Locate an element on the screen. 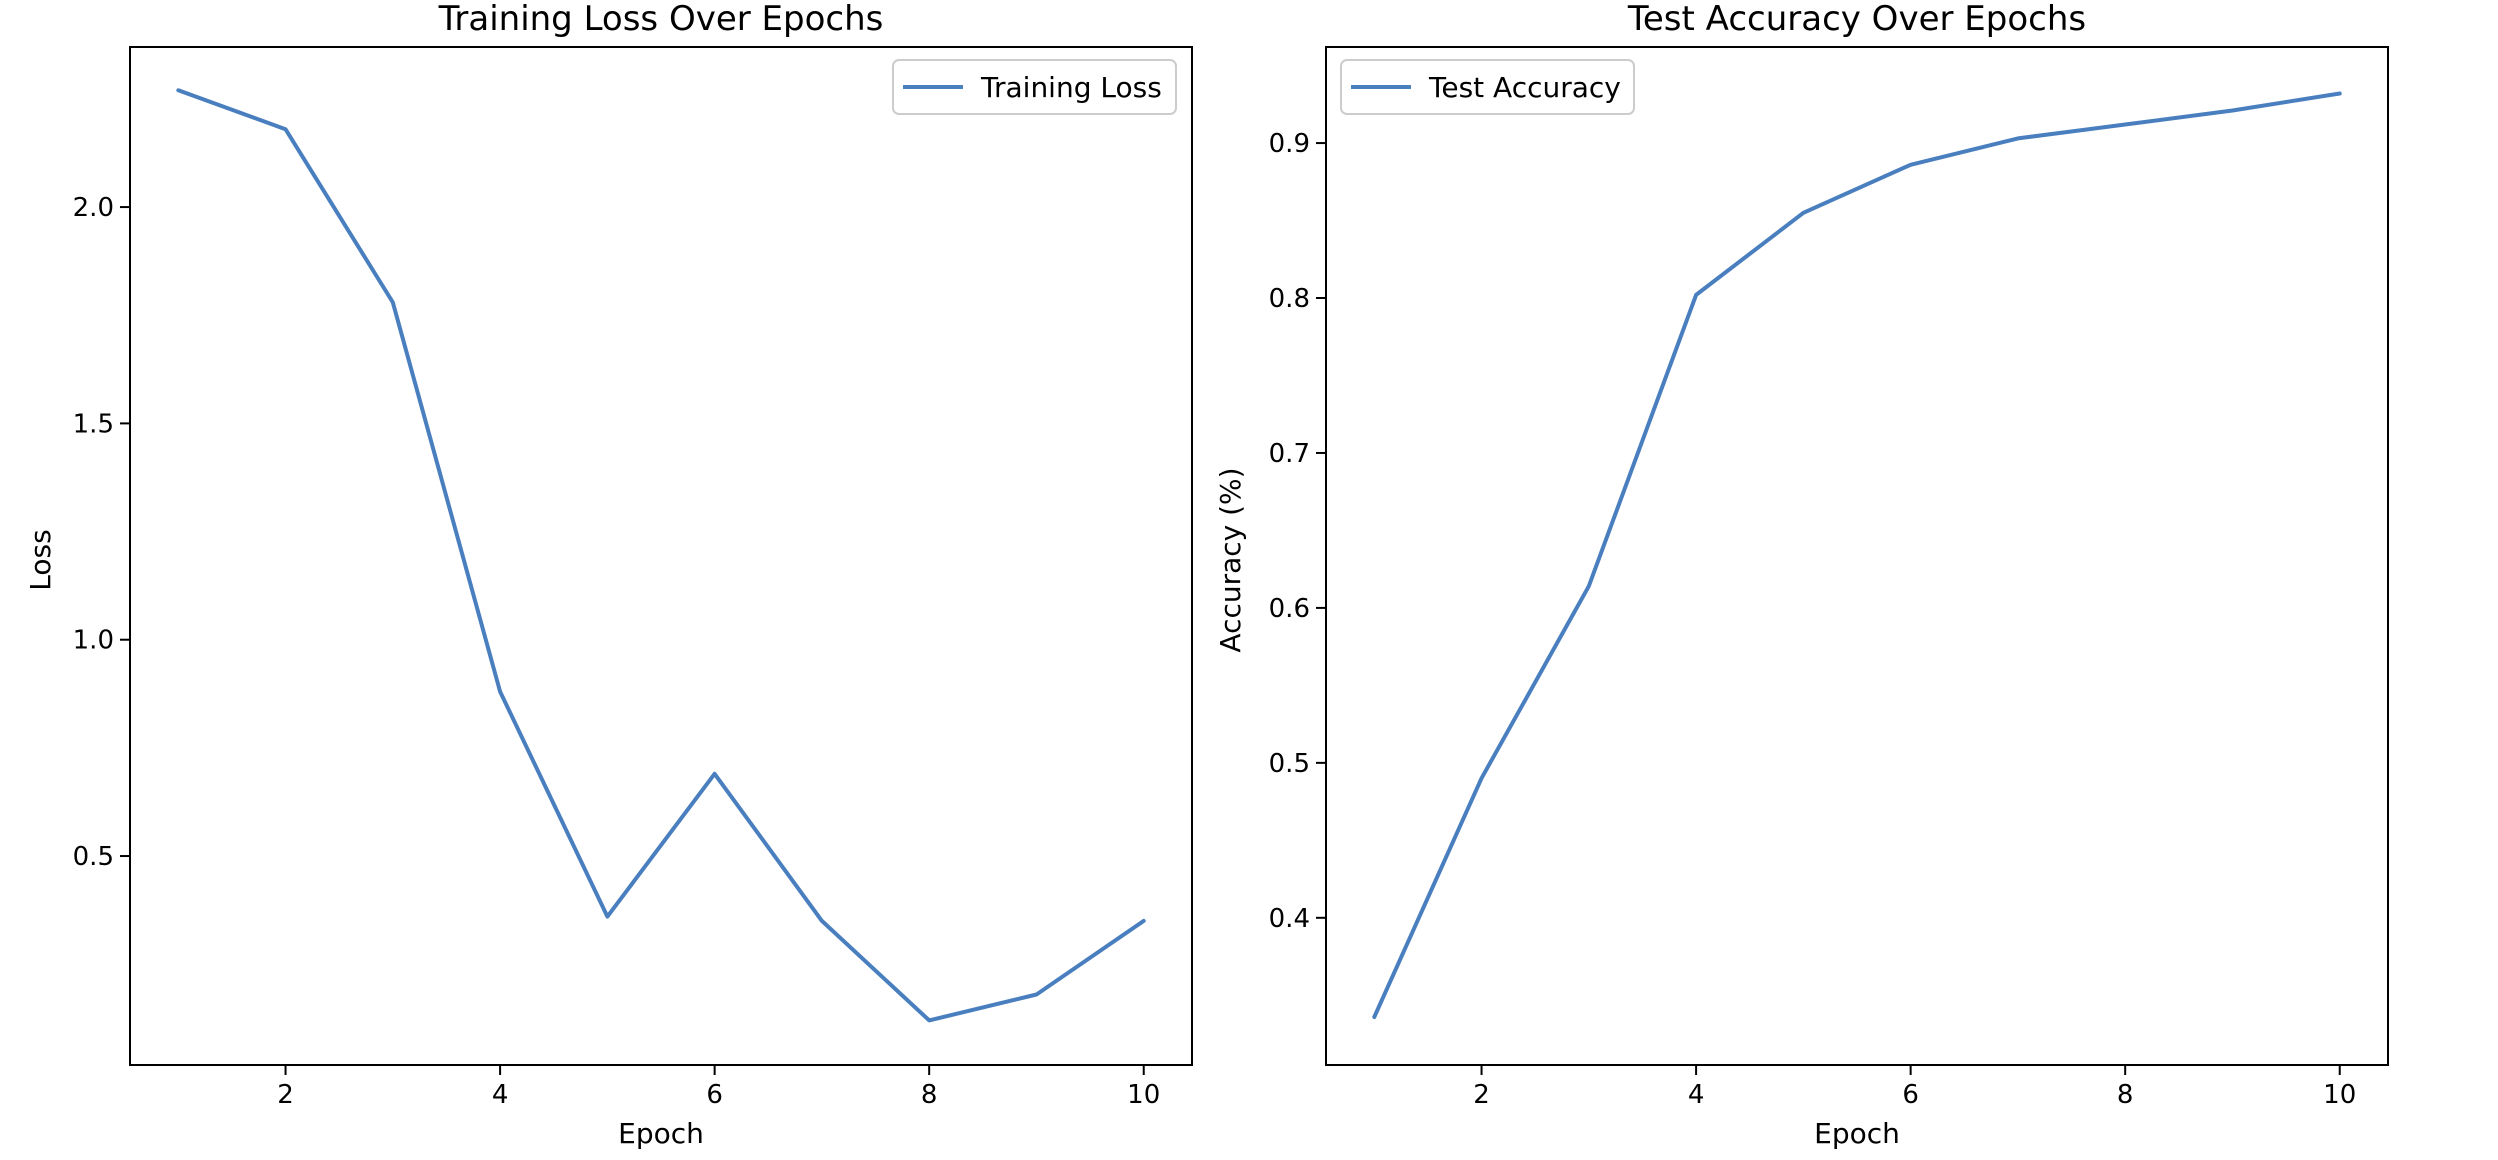 This screenshot has width=2498, height=1160. accuracy-x-tick-label: 8 is located at coordinates (2125, 1095).